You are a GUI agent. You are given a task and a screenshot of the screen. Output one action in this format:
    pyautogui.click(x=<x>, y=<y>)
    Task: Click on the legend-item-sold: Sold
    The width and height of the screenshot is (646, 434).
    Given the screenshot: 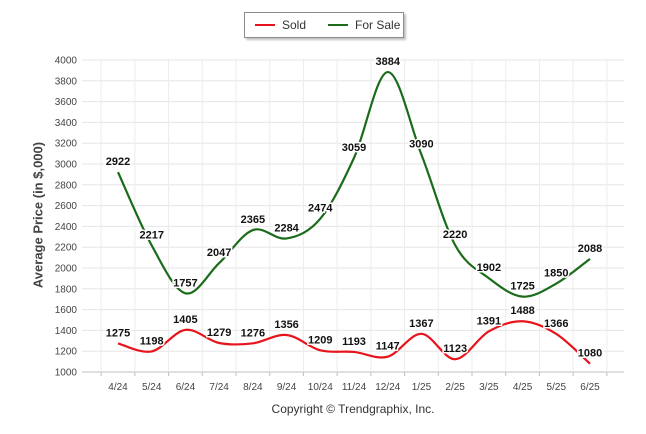 What is the action you would take?
    pyautogui.click(x=280, y=25)
    